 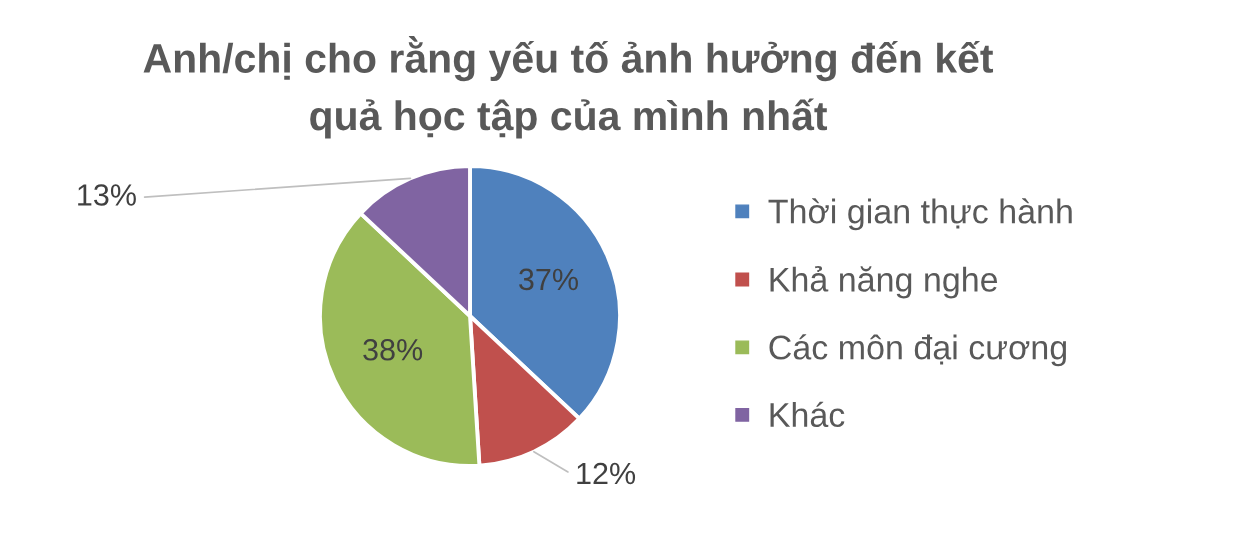 I want to click on data-label: 38%, so click(x=393, y=349).